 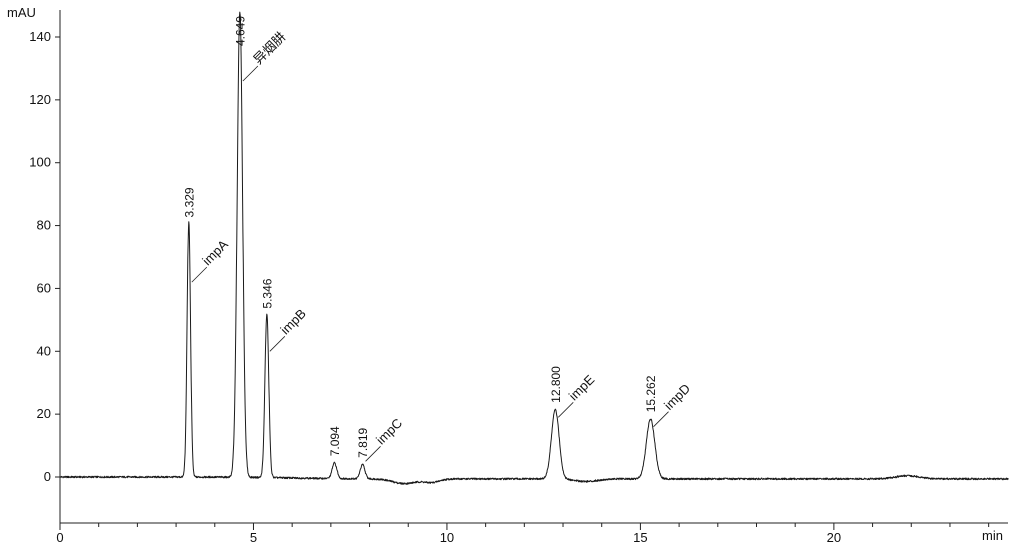 What do you see at coordinates (640, 537) in the screenshot?
I see `x-tick-label: 15` at bounding box center [640, 537].